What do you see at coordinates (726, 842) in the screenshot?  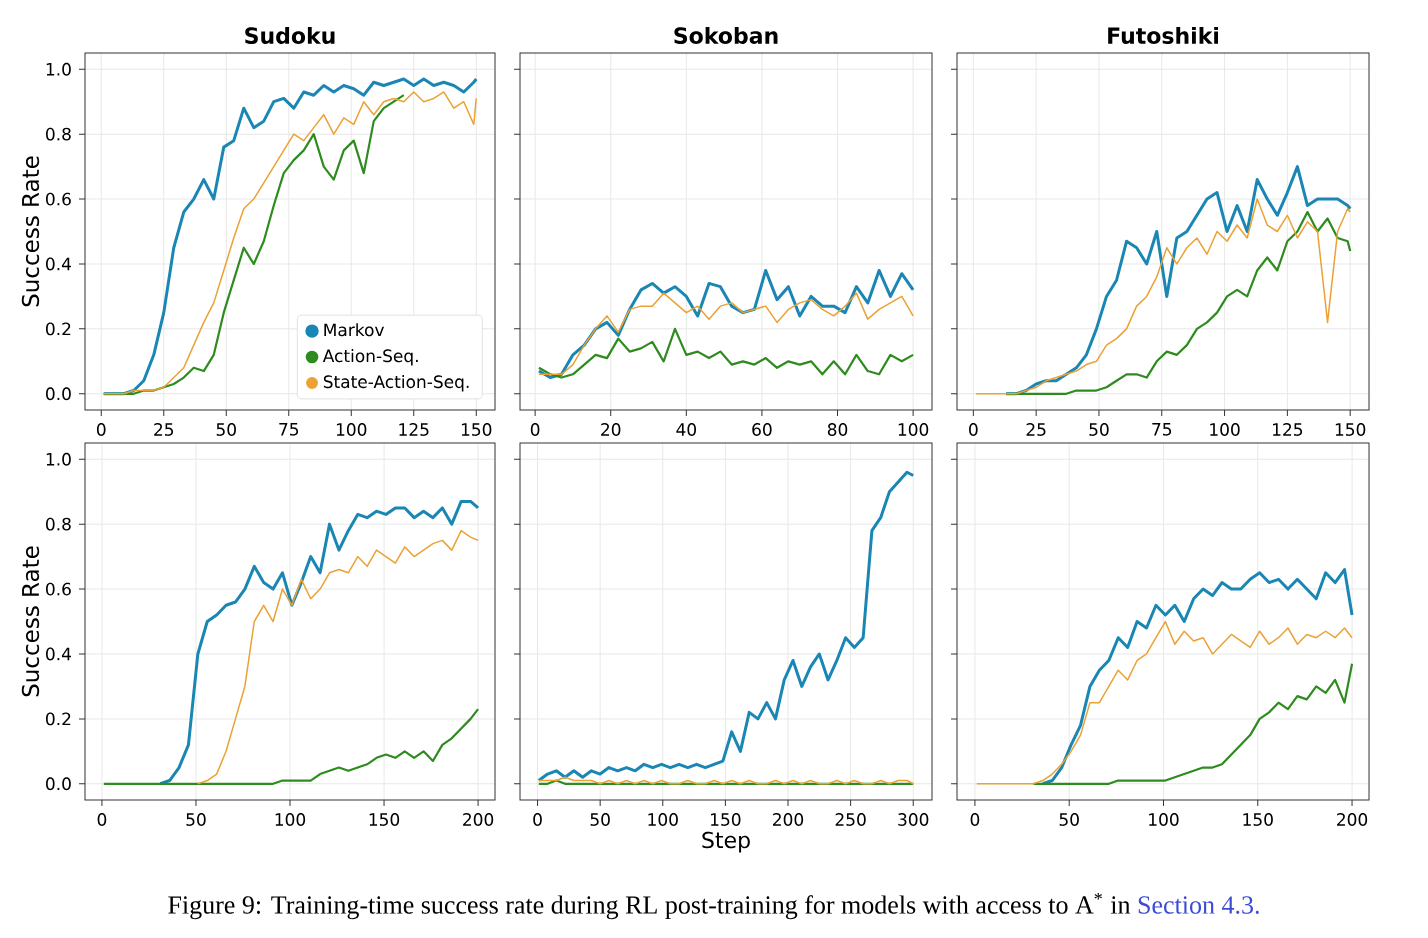 I see `x-axis-title: Step` at bounding box center [726, 842].